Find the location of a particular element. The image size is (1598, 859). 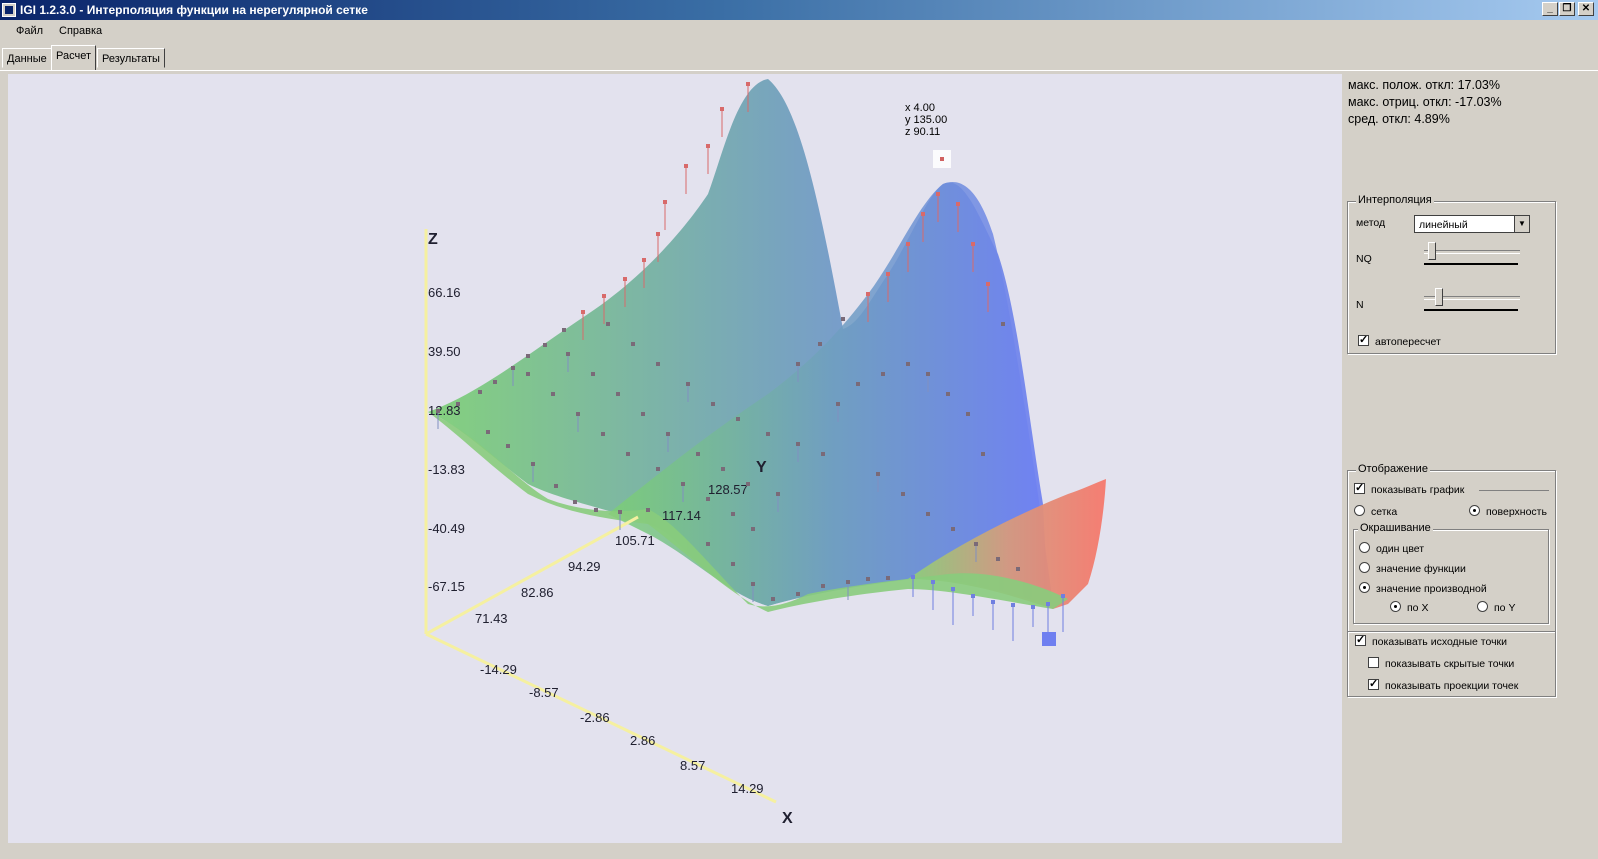

n-slider-base is located at coordinates (1471, 310).